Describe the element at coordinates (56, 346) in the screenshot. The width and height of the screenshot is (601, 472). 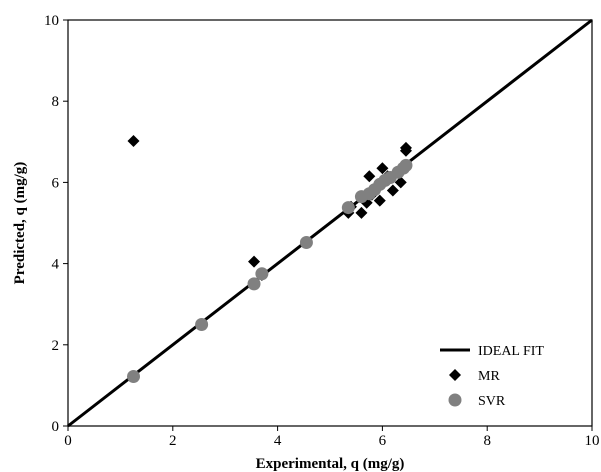
I see `y-tick-label-1: 2` at that location.